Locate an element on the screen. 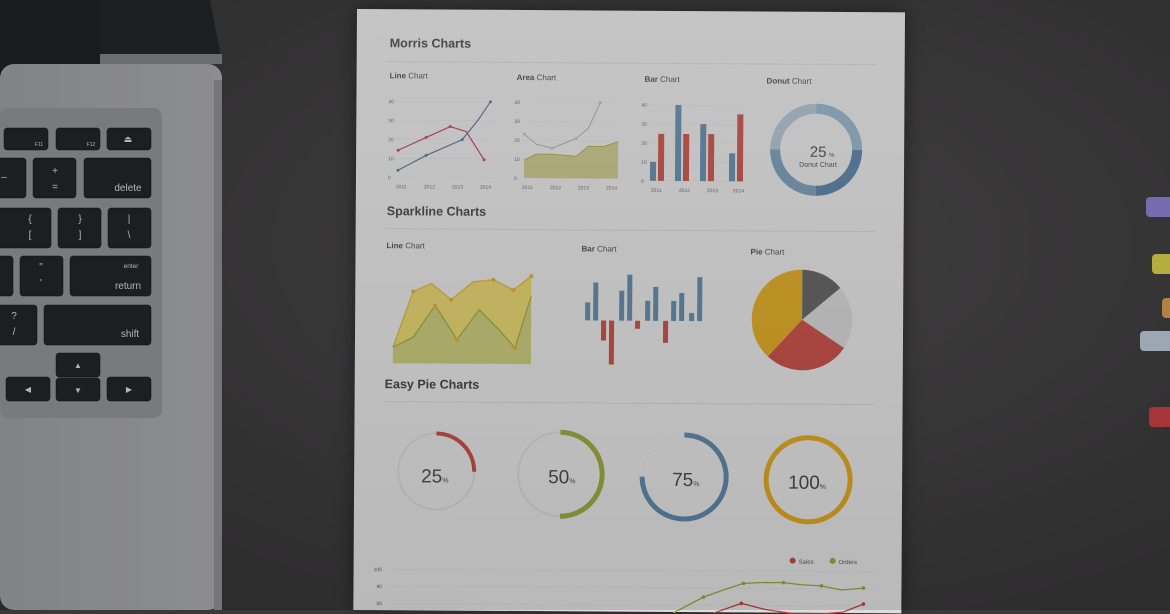  sparkline-pie-chart is located at coordinates (802, 320).